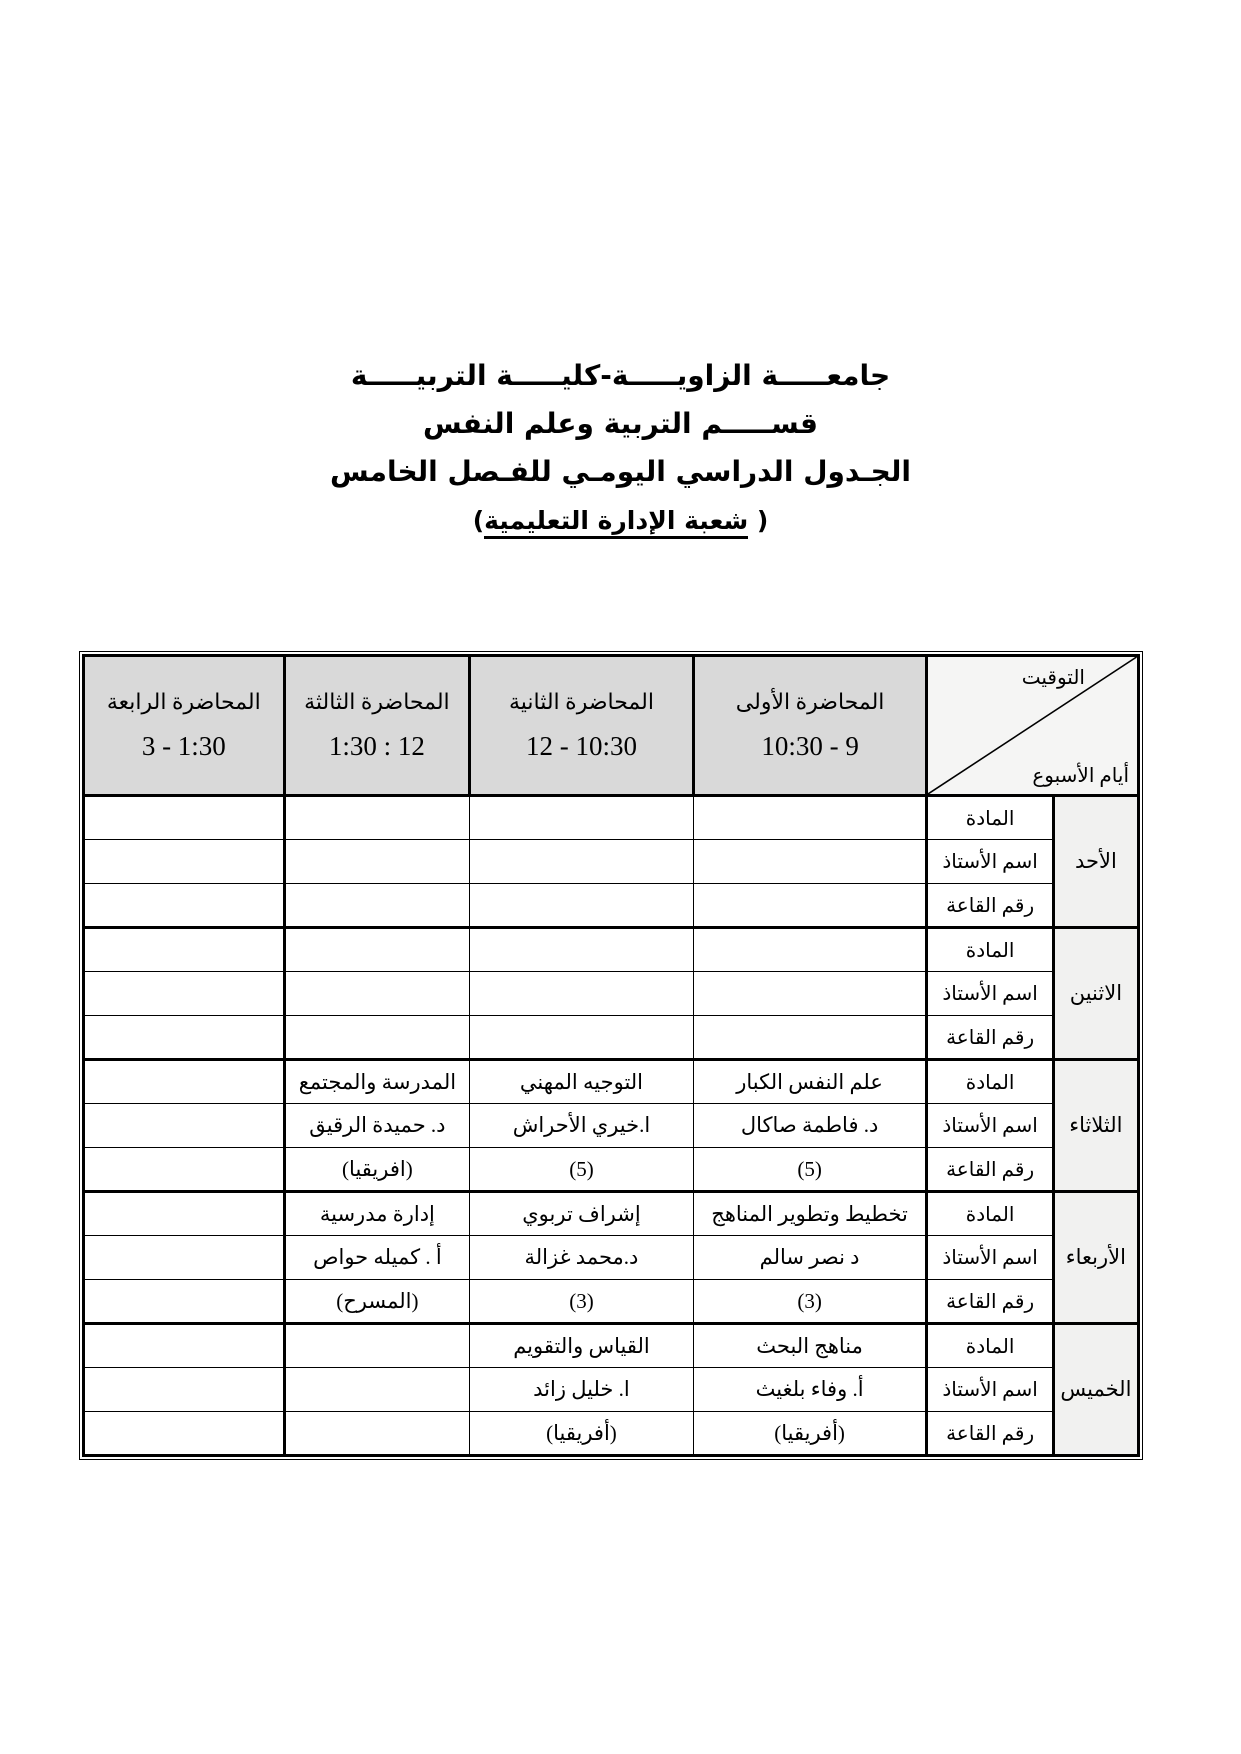 The height and width of the screenshot is (1754, 1241). What do you see at coordinates (616, 522) in the screenshot?
I see `division-underlined-text: شعبة الإدارة التعليمية` at bounding box center [616, 522].